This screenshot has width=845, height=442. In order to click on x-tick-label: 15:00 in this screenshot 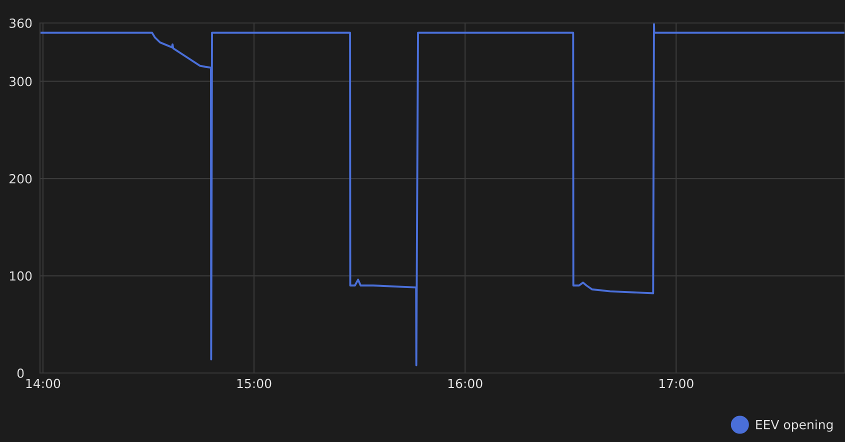, I will do `click(254, 383)`.